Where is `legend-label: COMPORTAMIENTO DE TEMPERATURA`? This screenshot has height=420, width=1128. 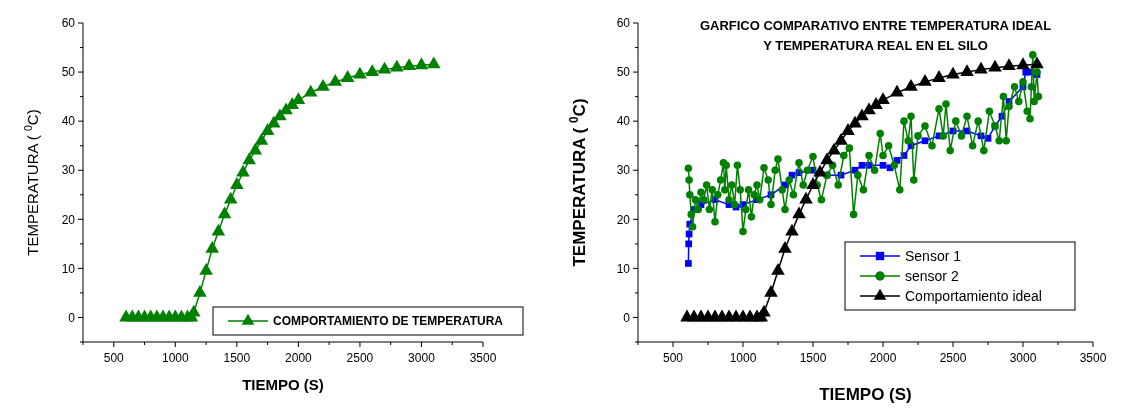
legend-label: COMPORTAMIENTO DE TEMPERATURA is located at coordinates (388, 321).